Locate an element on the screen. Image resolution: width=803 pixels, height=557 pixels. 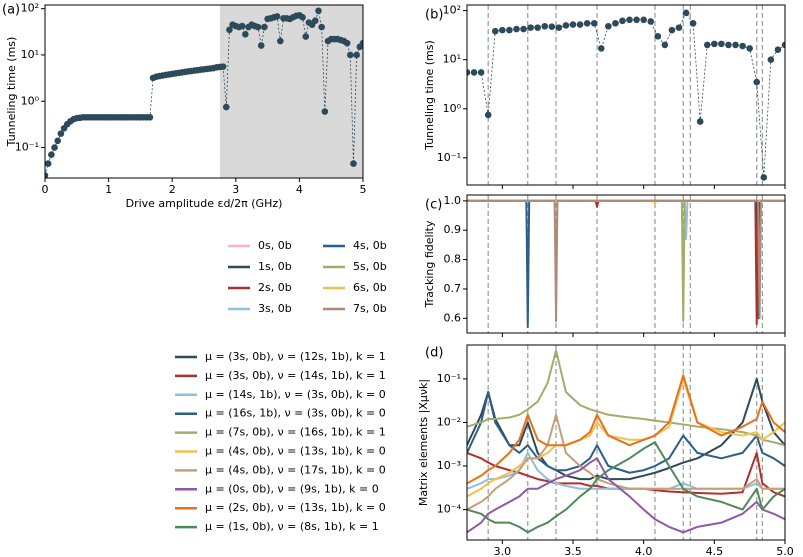
legend-label: 2s, 0b is located at coordinates (275, 287).